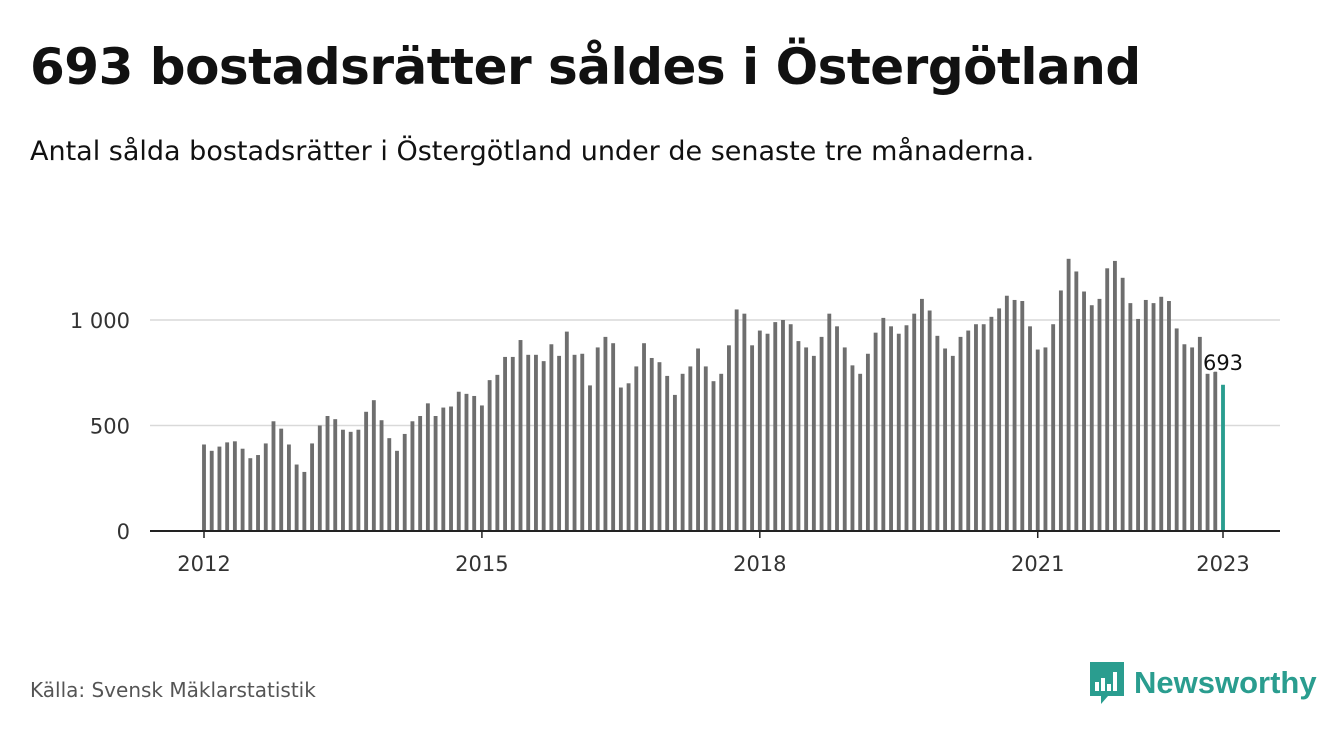  I want to click on y-tick-label: 0, so click(123, 532).